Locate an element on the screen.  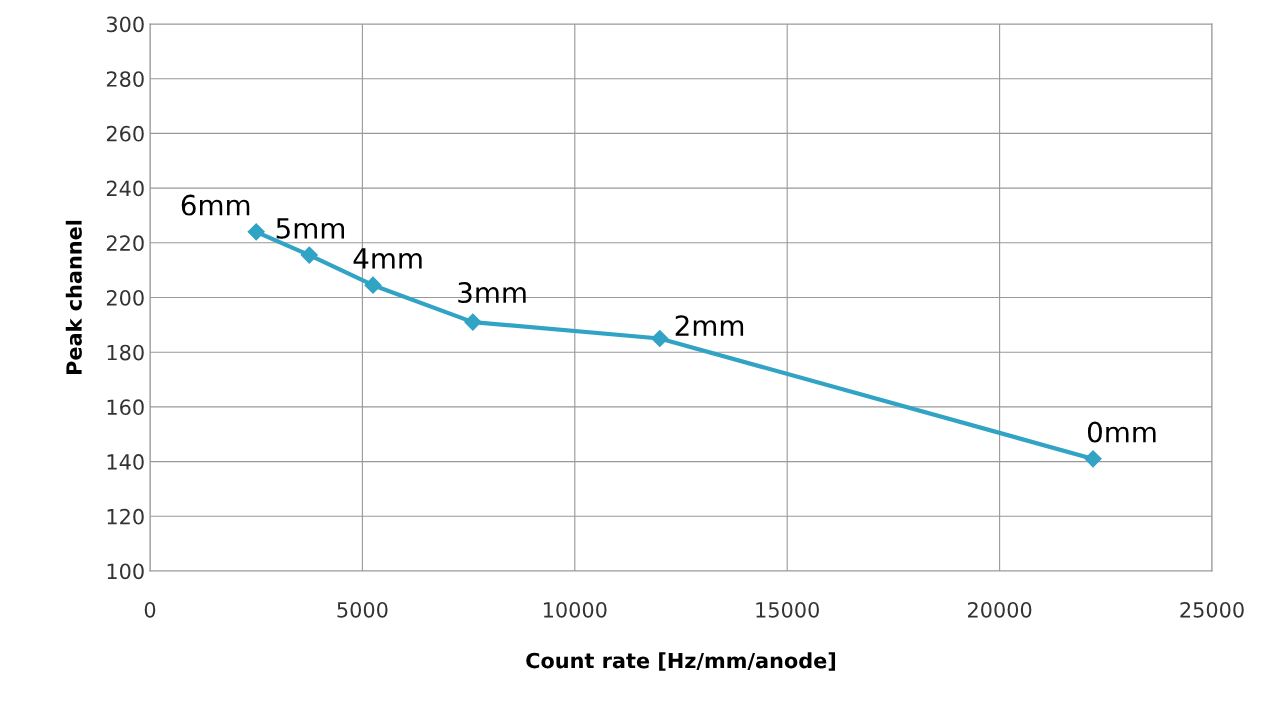
annotation: 2mm is located at coordinates (709, 325).